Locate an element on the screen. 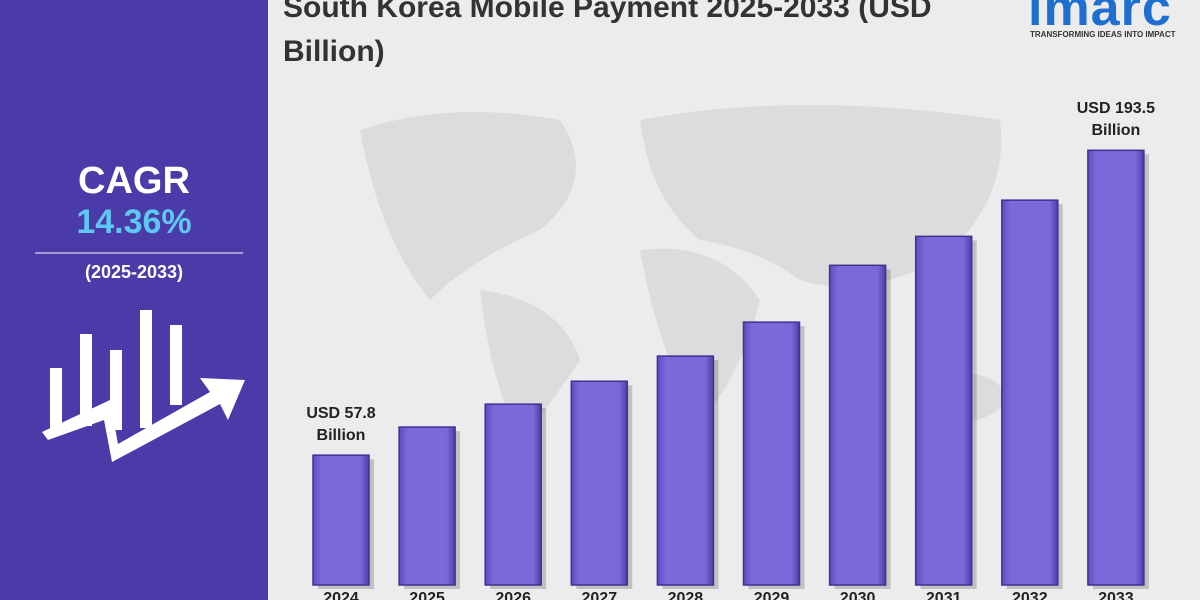  x-tick-label: 2031 is located at coordinates (944, 595).